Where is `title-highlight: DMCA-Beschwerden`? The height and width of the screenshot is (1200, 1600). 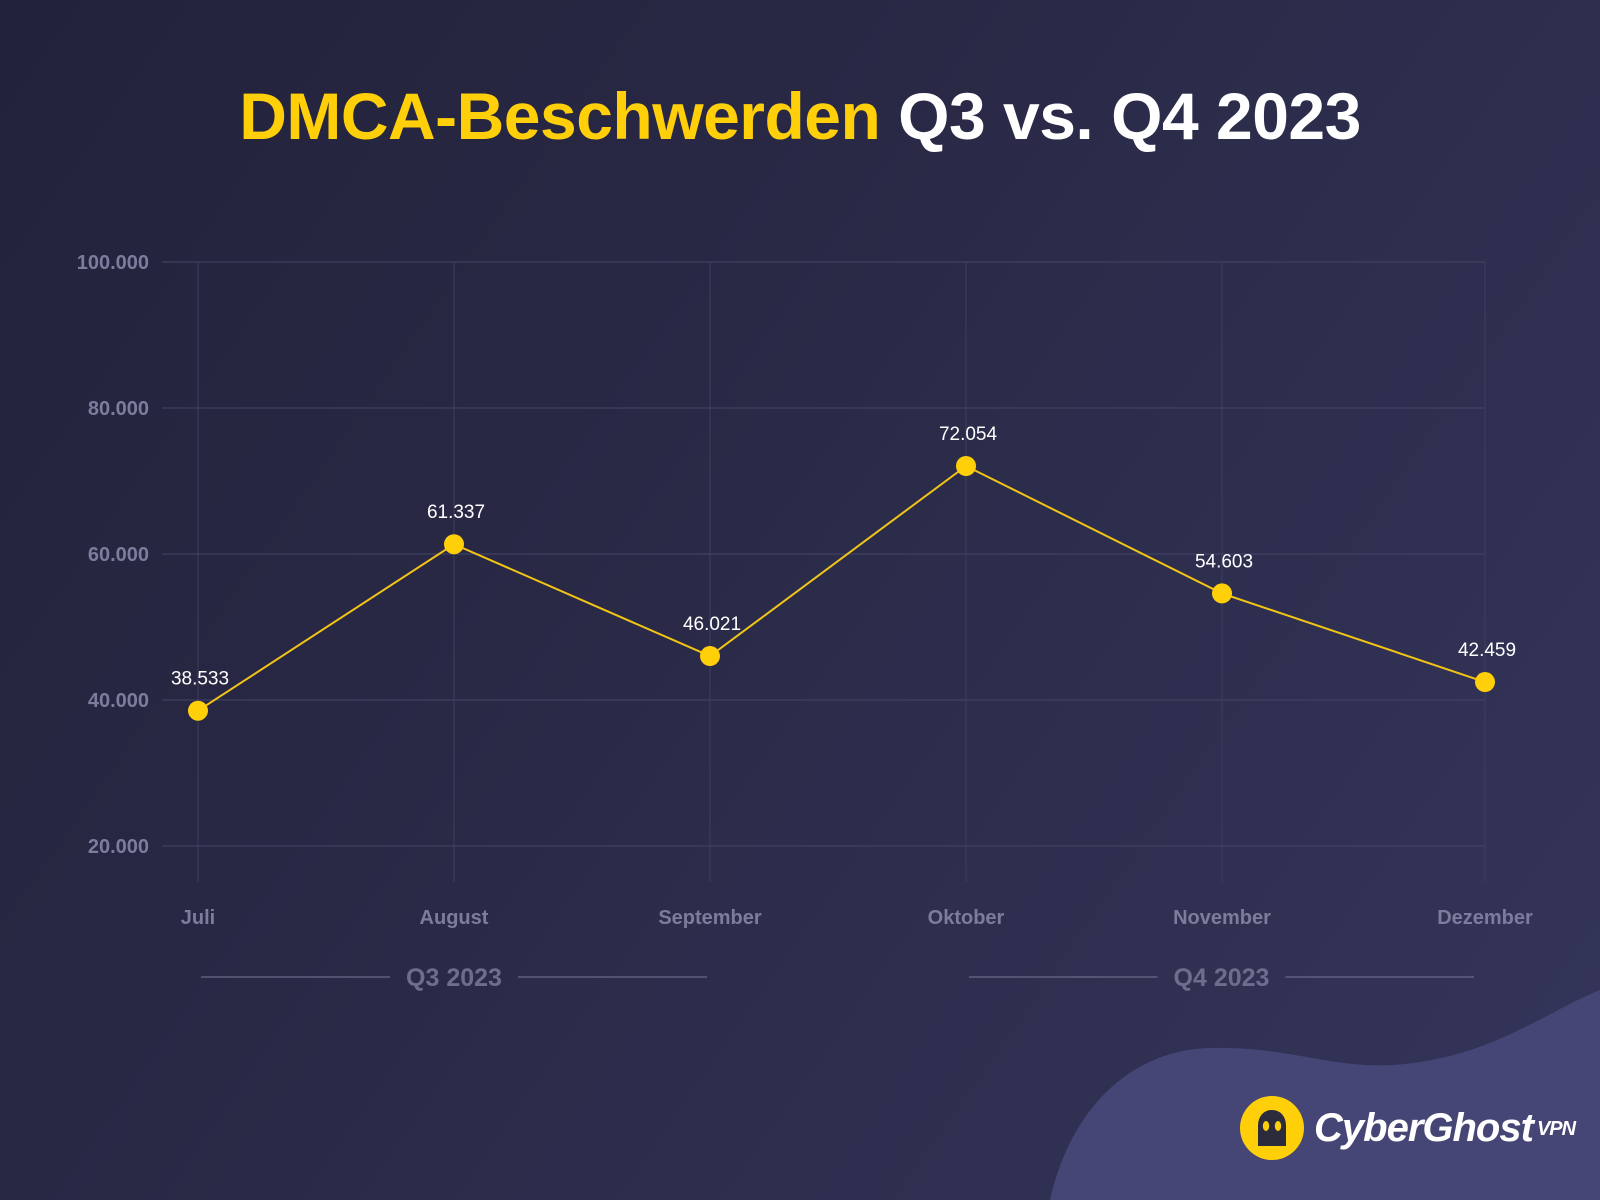
title-highlight: DMCA-Beschwerden is located at coordinates (560, 116).